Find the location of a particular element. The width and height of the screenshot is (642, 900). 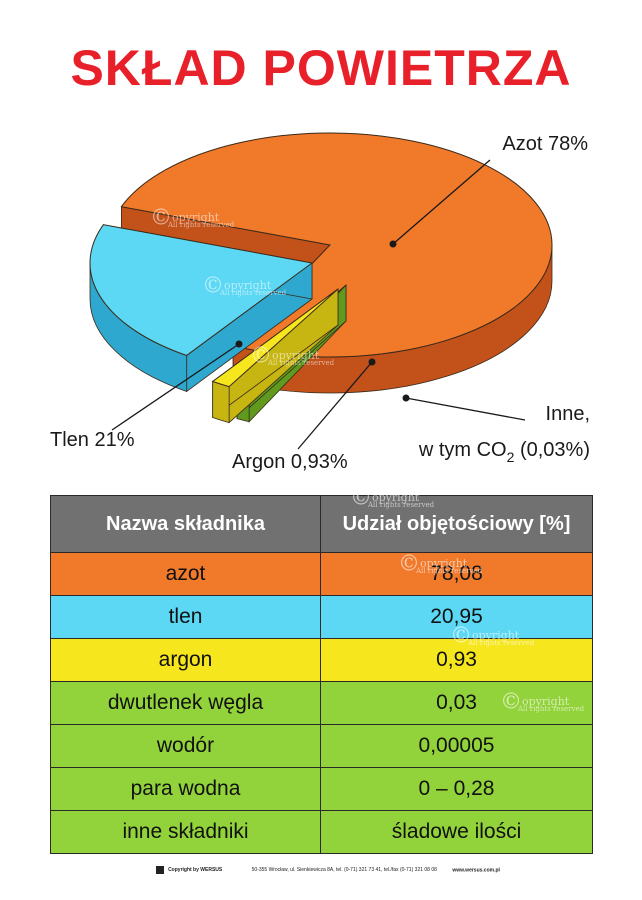

leader-line-azot is located at coordinates (441, 202).